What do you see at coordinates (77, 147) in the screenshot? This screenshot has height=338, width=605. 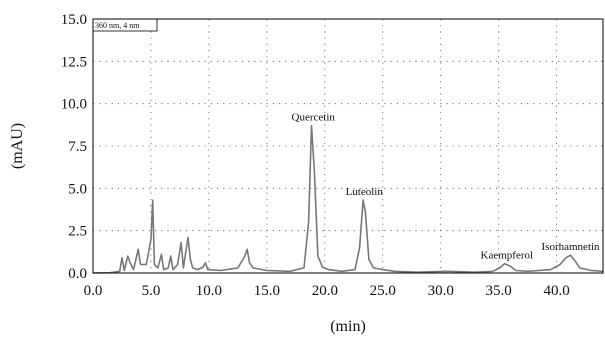 I see `y-tick-label: 7.5` at bounding box center [77, 147].